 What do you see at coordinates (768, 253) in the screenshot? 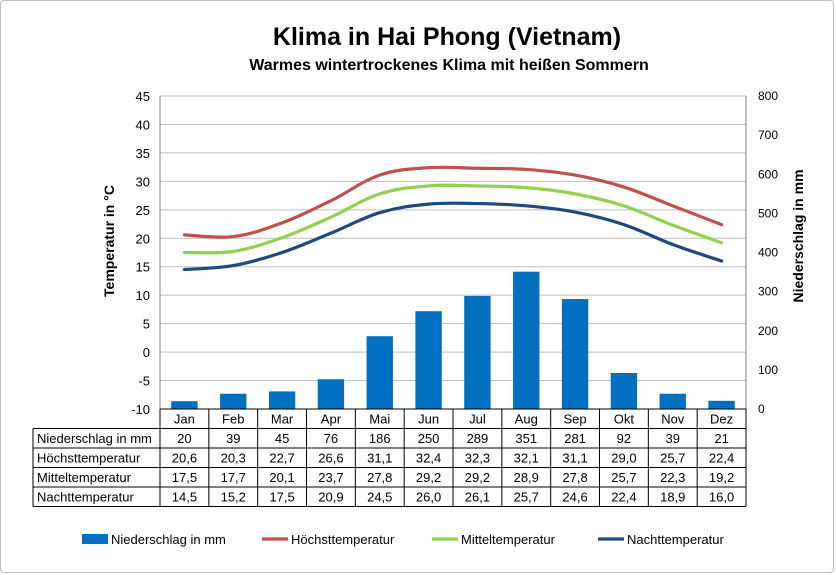
I see `y-tick-right: 400` at bounding box center [768, 253].